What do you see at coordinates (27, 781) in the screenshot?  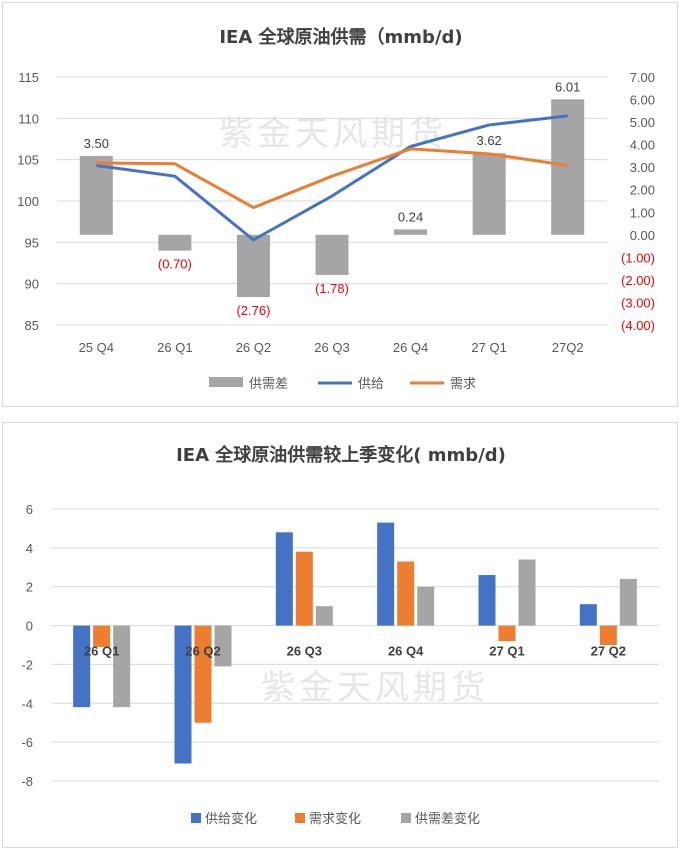 I see `y-axis-tick-label: -8` at bounding box center [27, 781].